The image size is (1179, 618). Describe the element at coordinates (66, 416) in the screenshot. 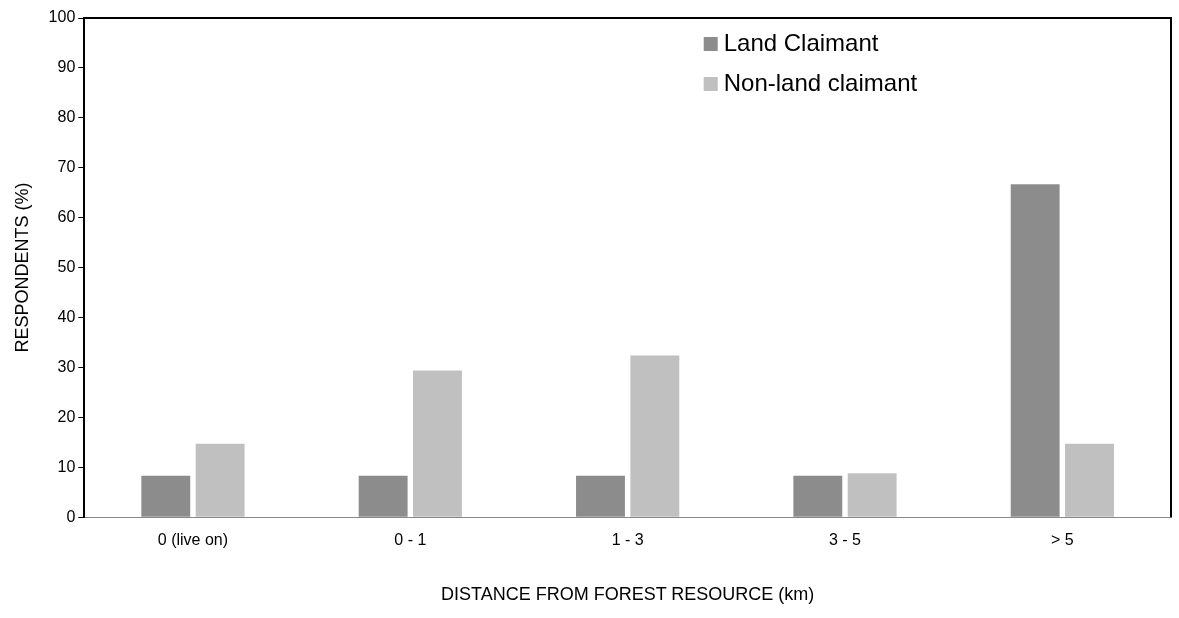

I see `y-tick-label: 20` at that location.